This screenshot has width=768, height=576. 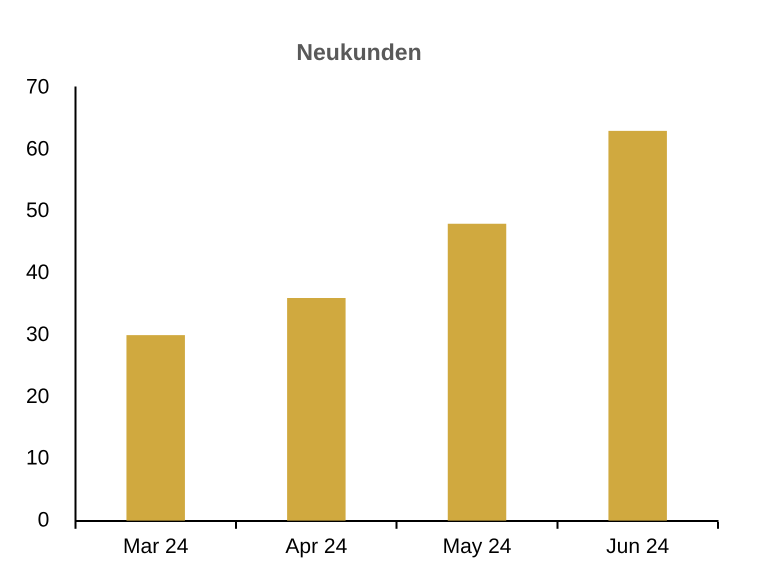 I want to click on y-tick-label: 60, so click(x=38, y=148).